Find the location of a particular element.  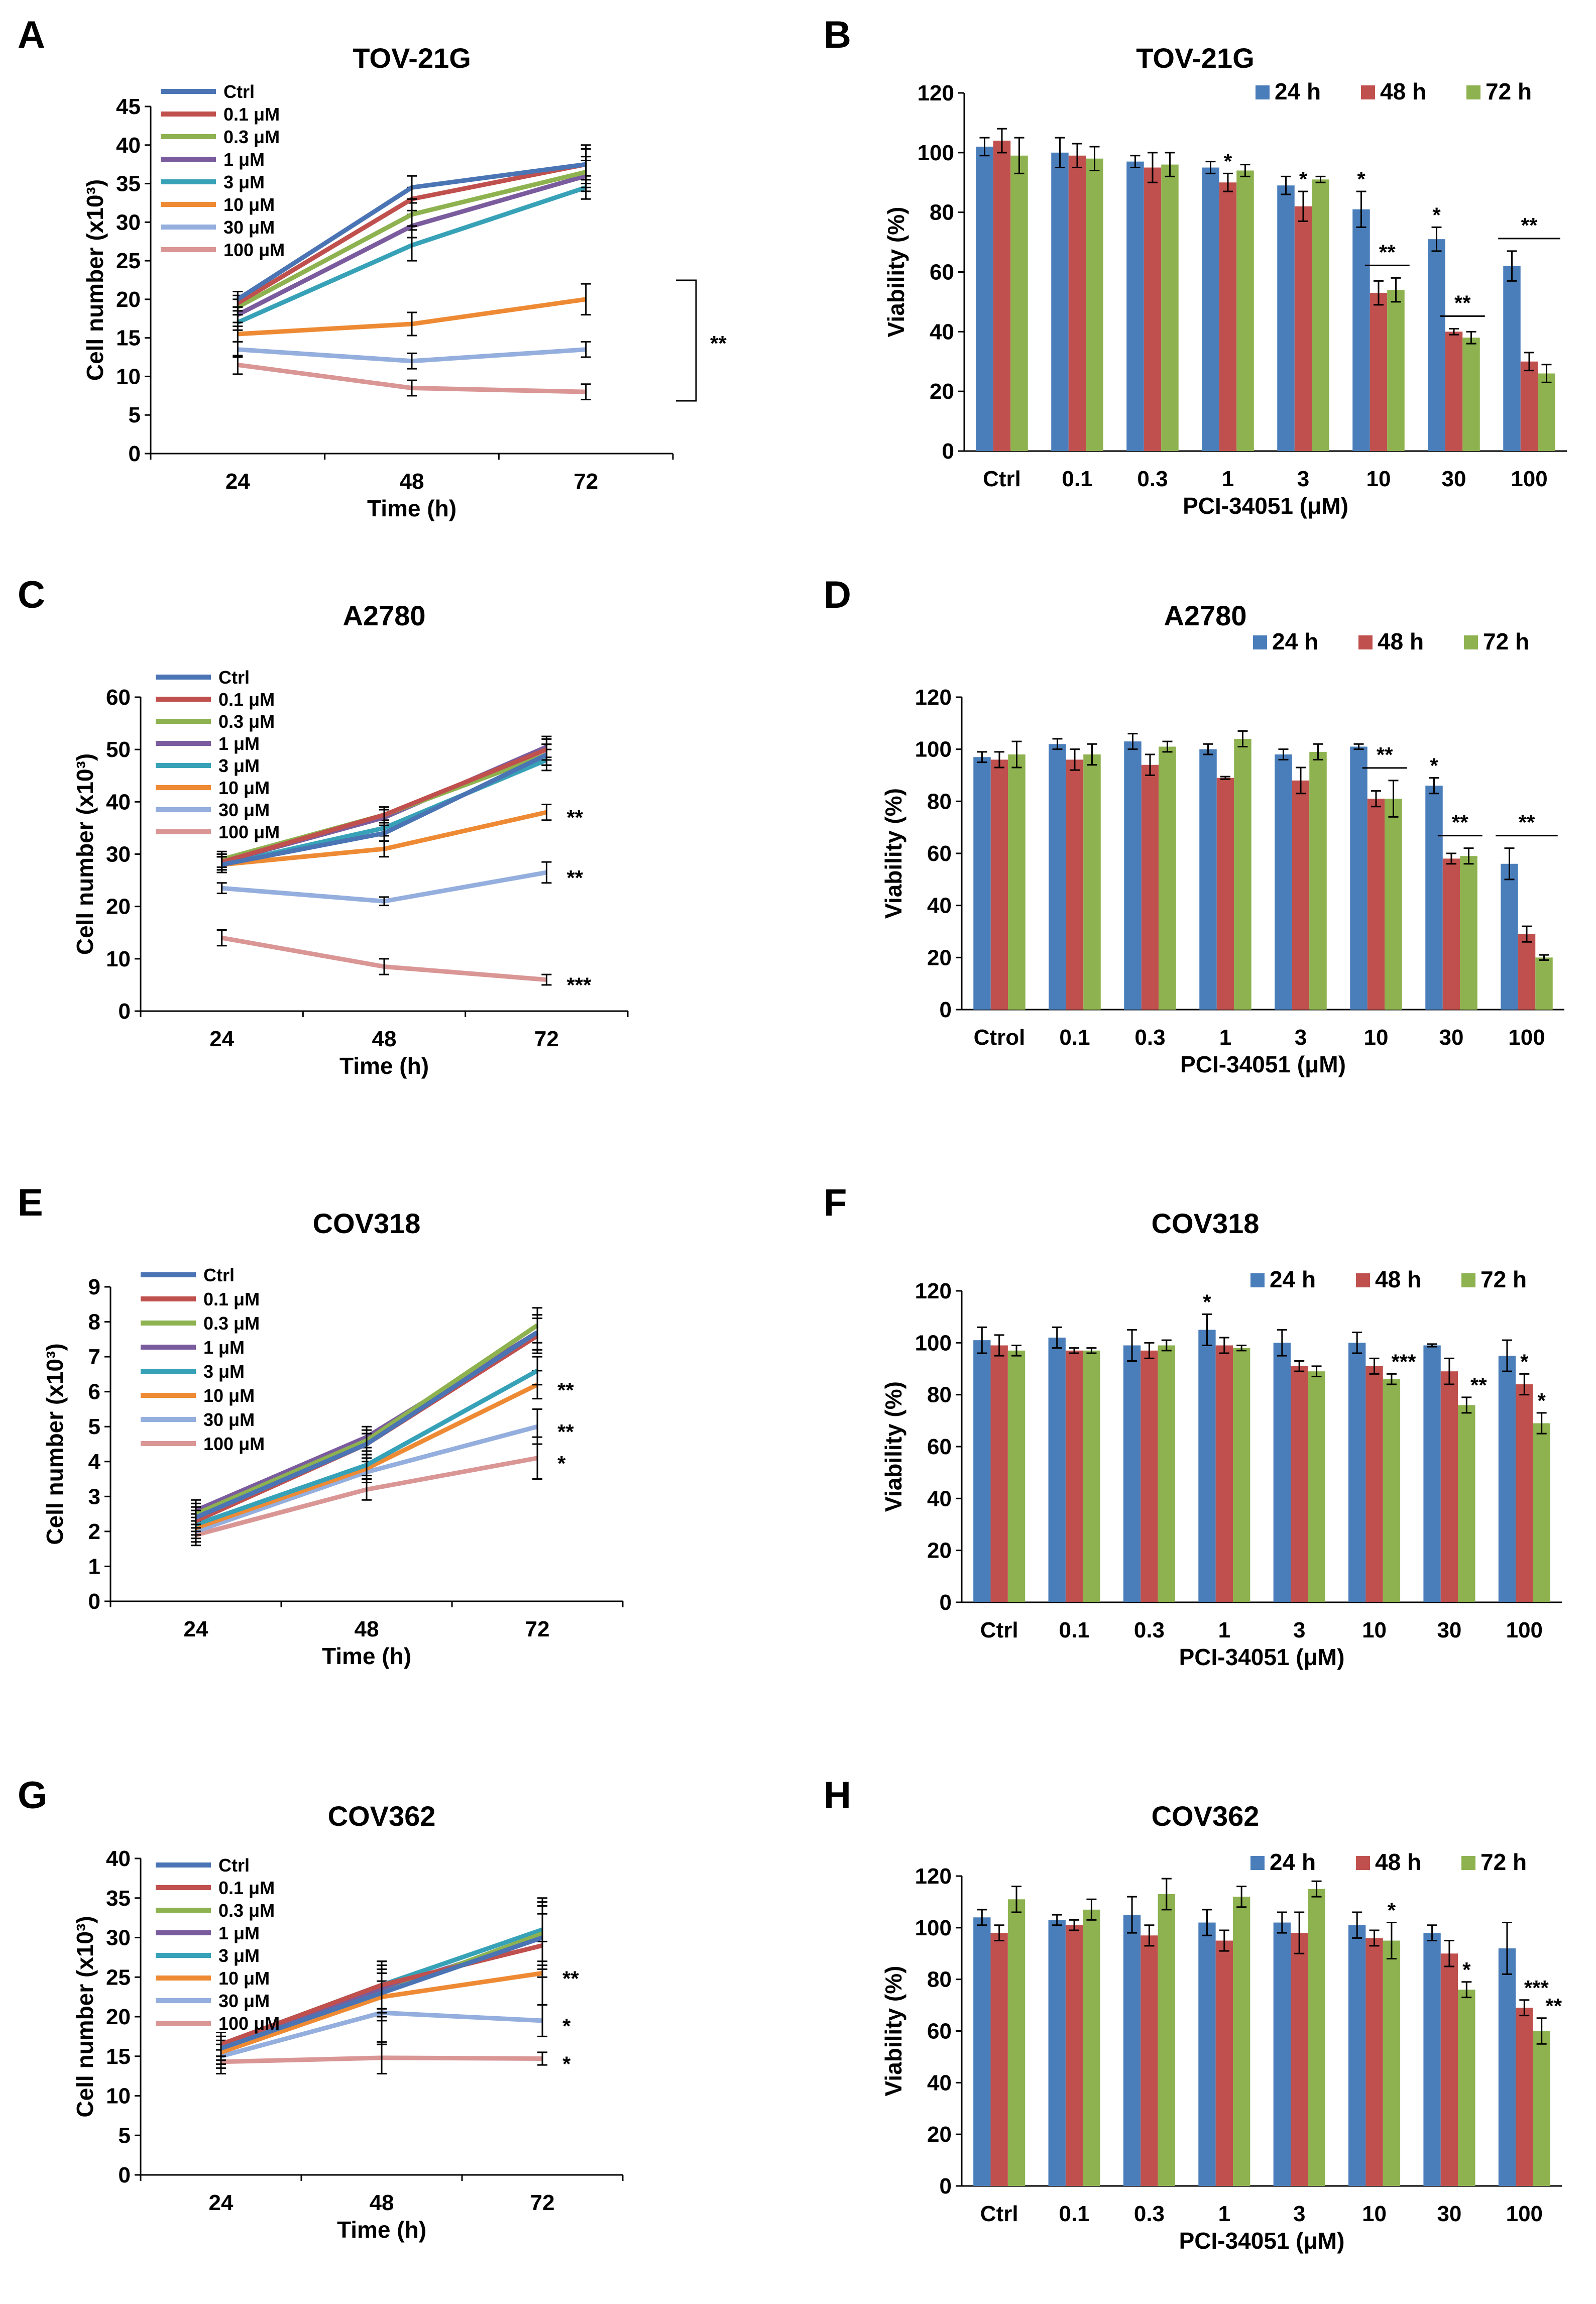

y-tick-label: 120 is located at coordinates (933, 697).